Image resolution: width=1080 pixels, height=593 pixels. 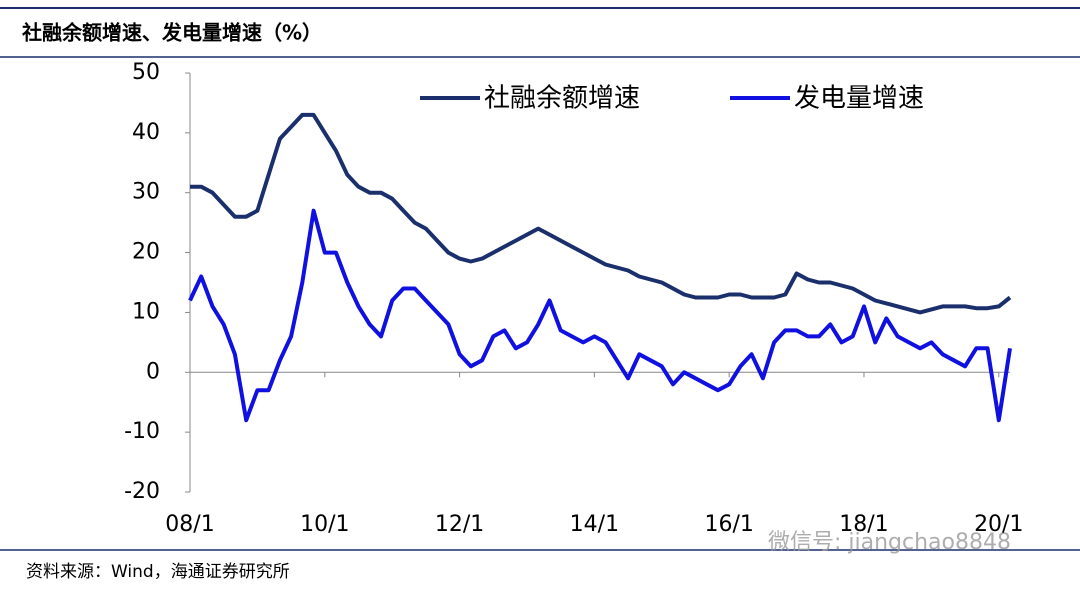 What do you see at coordinates (158, 572) in the screenshot?
I see `source: 资料来源：Wind，海通证券研究所` at bounding box center [158, 572].